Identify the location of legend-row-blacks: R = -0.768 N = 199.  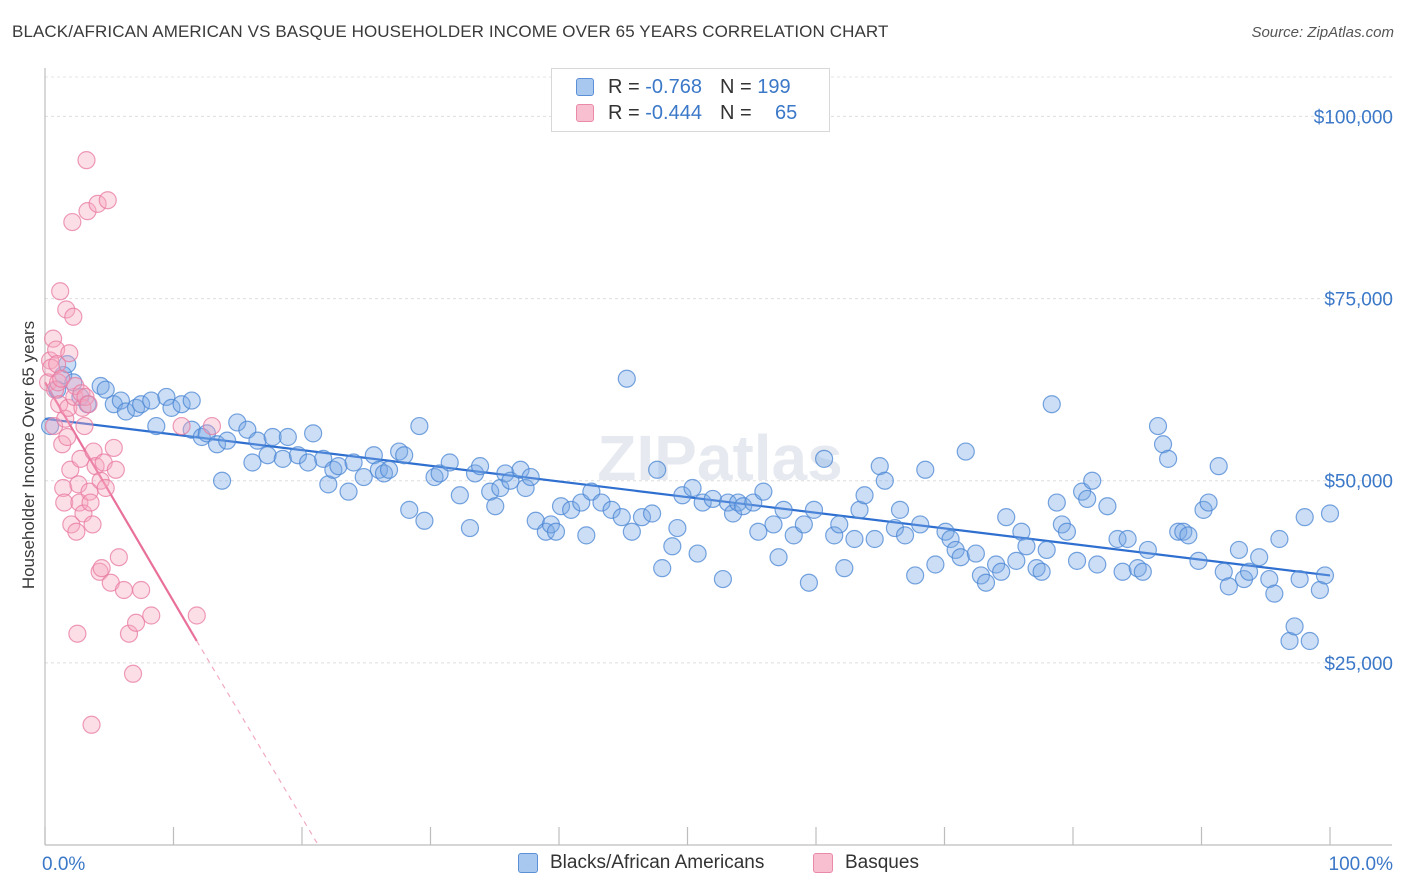
(683, 87).